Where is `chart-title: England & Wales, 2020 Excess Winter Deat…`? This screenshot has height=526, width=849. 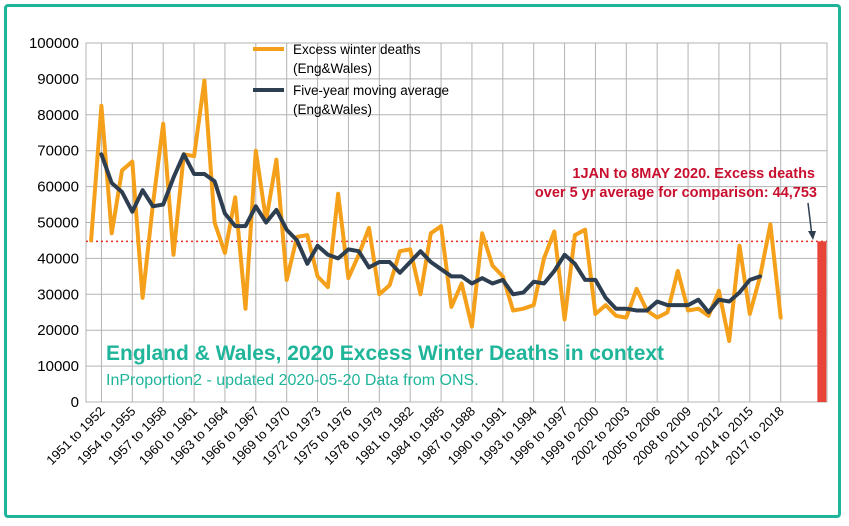 chart-title: England & Wales, 2020 Excess Winter Deat… is located at coordinates (385, 353).